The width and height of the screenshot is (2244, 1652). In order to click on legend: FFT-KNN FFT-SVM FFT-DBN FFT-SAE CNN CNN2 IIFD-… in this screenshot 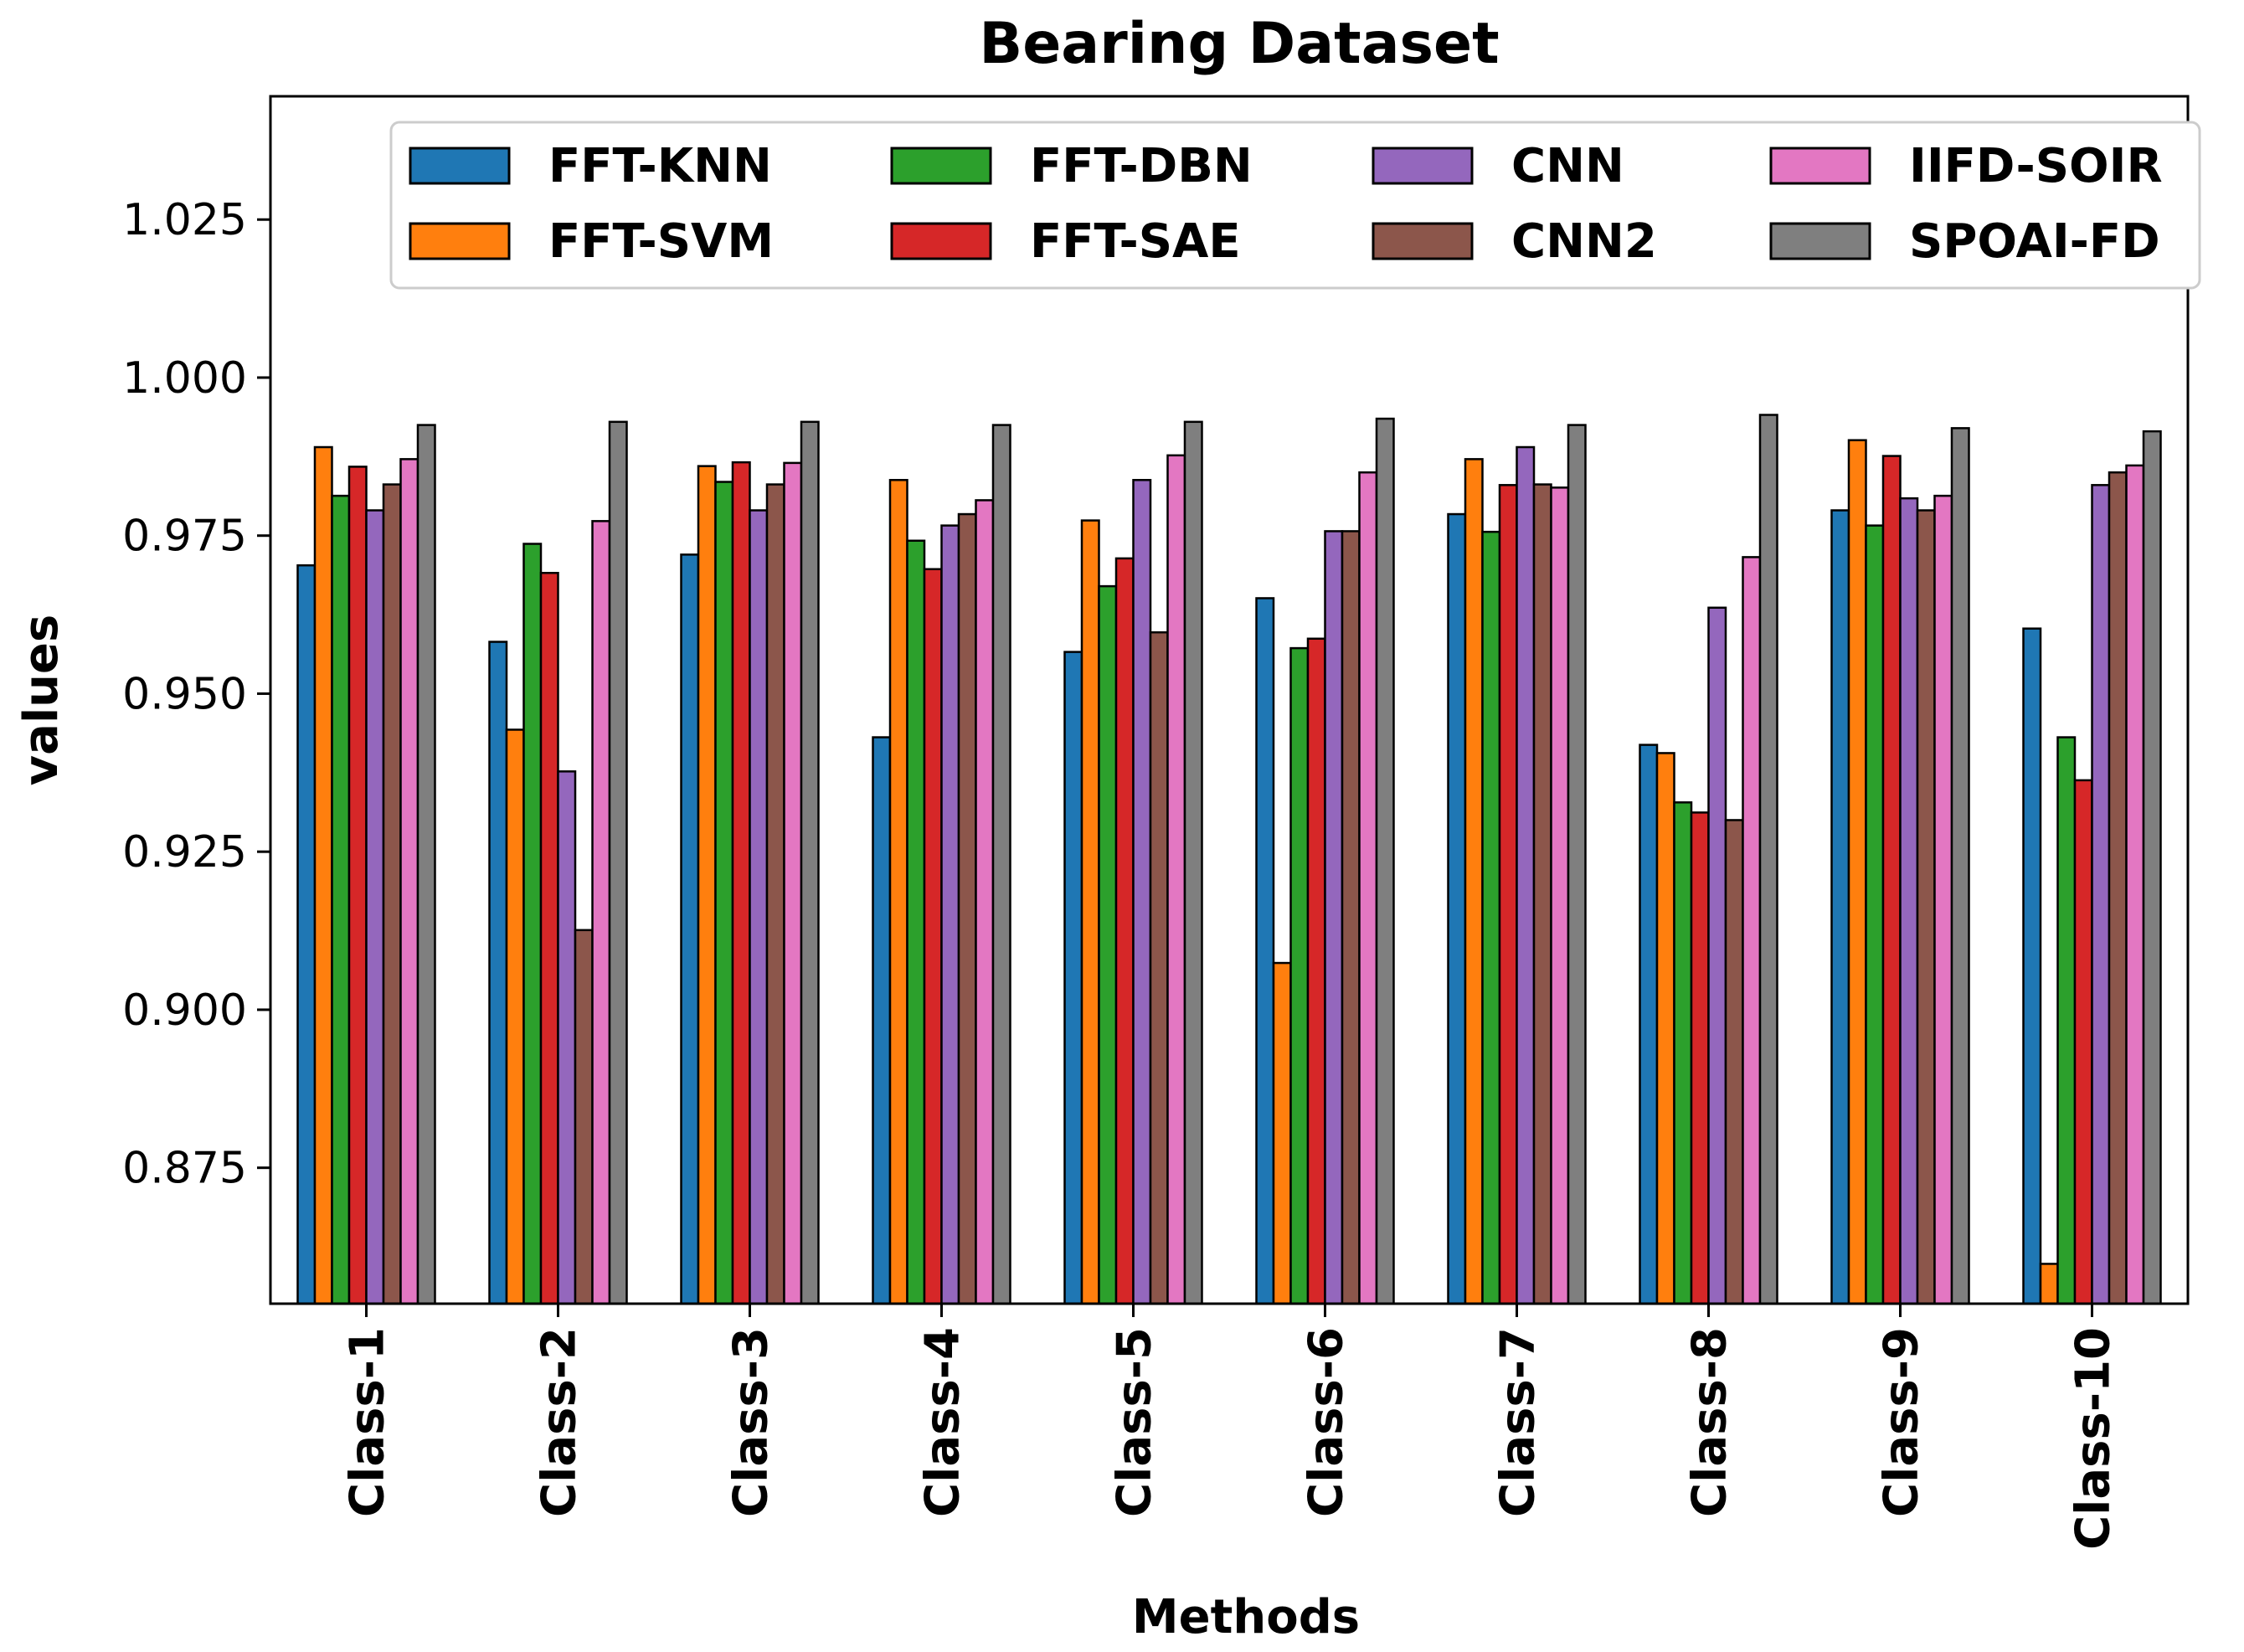, I will do `click(1295, 205)`.